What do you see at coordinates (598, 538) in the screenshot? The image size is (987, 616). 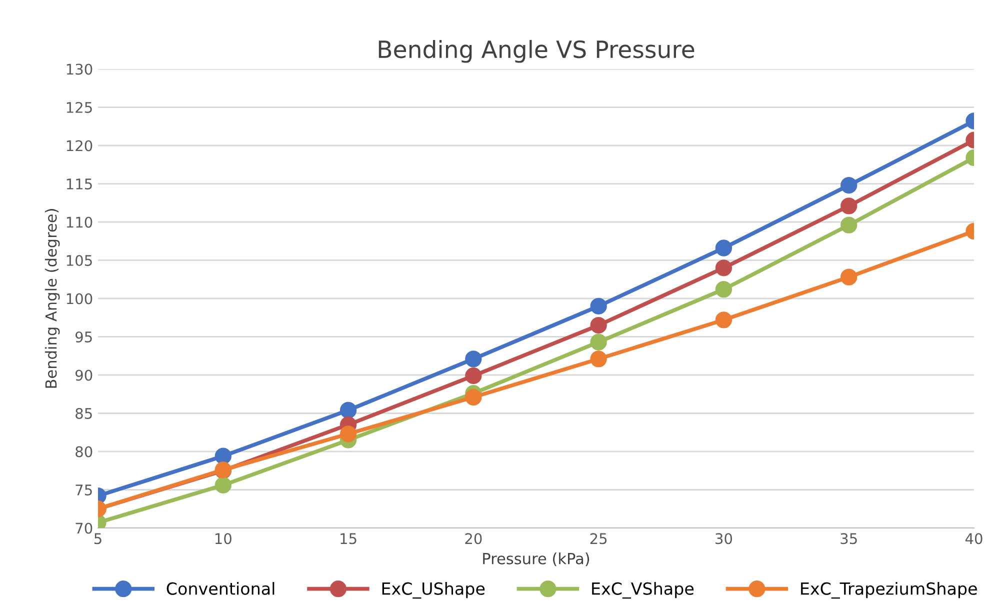 I see `x-tick-label: 25` at bounding box center [598, 538].